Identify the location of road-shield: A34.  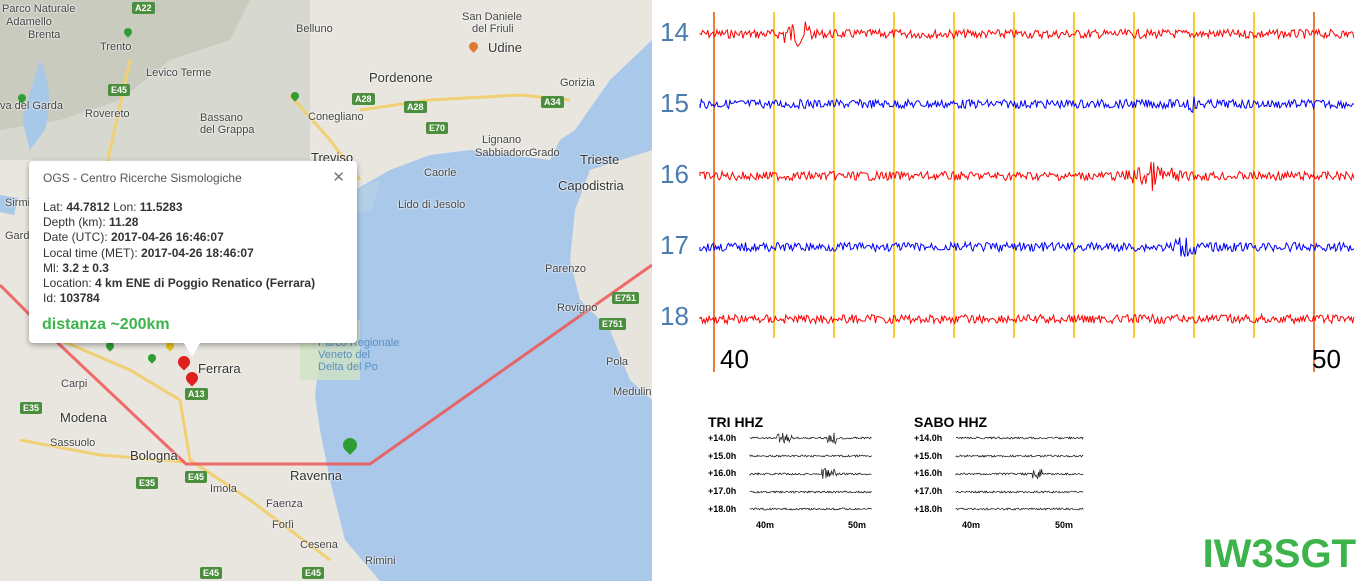
(552, 102).